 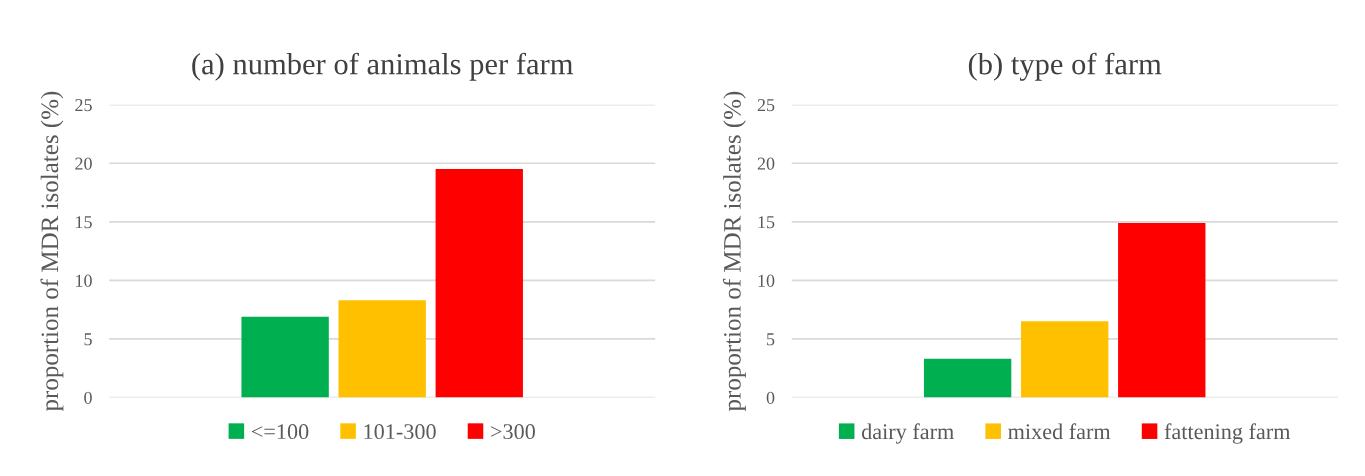 What do you see at coordinates (1227, 433) in the screenshot?
I see `legend-label: fattening farm` at bounding box center [1227, 433].